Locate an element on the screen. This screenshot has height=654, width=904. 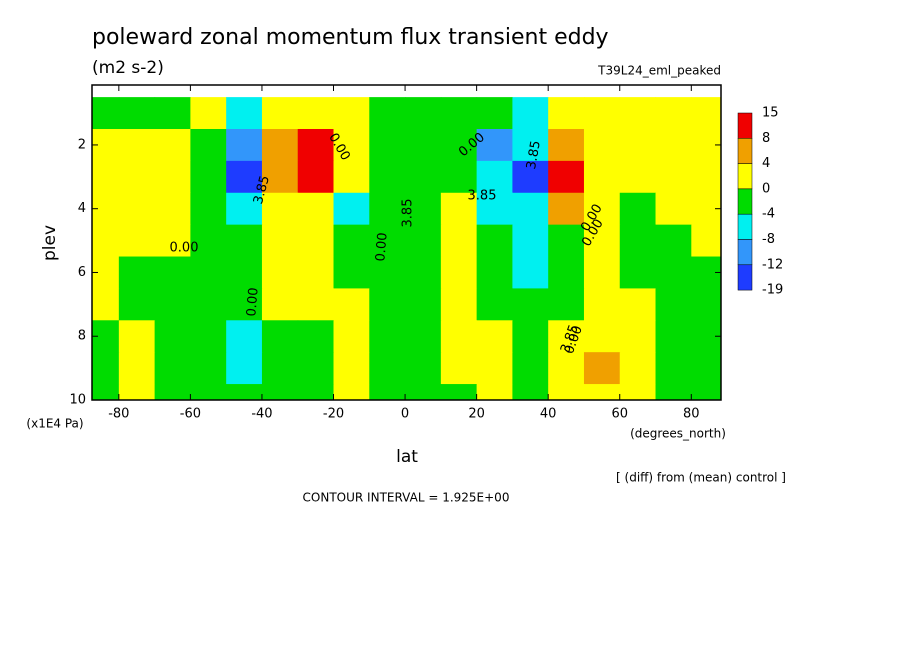
y-tick-label: 8 is located at coordinates (82, 336).